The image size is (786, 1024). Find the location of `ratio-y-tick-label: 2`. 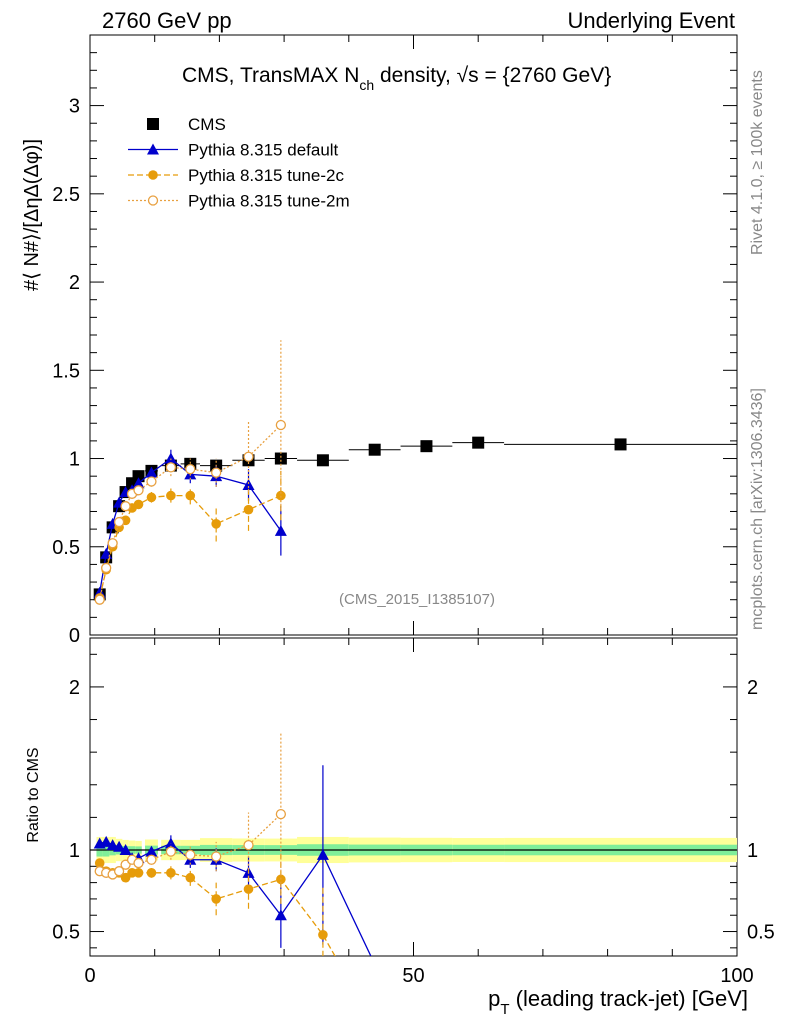

ratio-y-tick-label: 2 is located at coordinates (74, 688).